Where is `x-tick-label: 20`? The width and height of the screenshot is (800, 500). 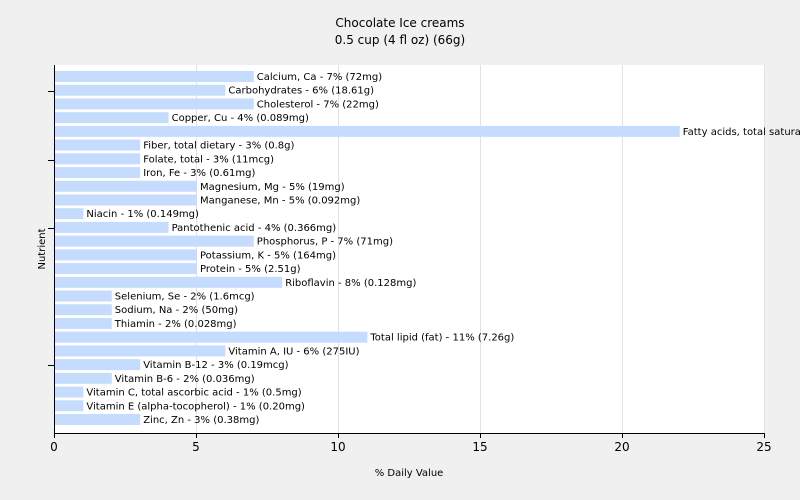 x-tick-label: 20 is located at coordinates (621, 447).